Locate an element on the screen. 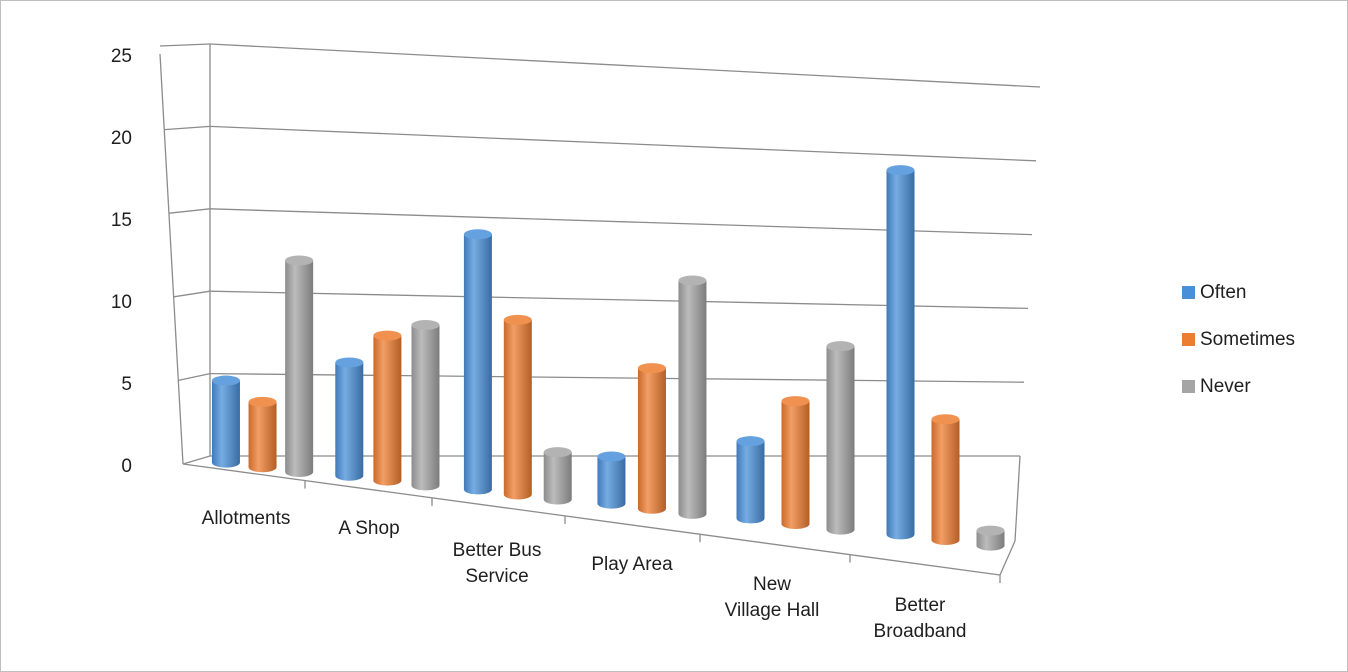 The width and height of the screenshot is (1348, 672). bar-better-broadband-often is located at coordinates (900, 352).